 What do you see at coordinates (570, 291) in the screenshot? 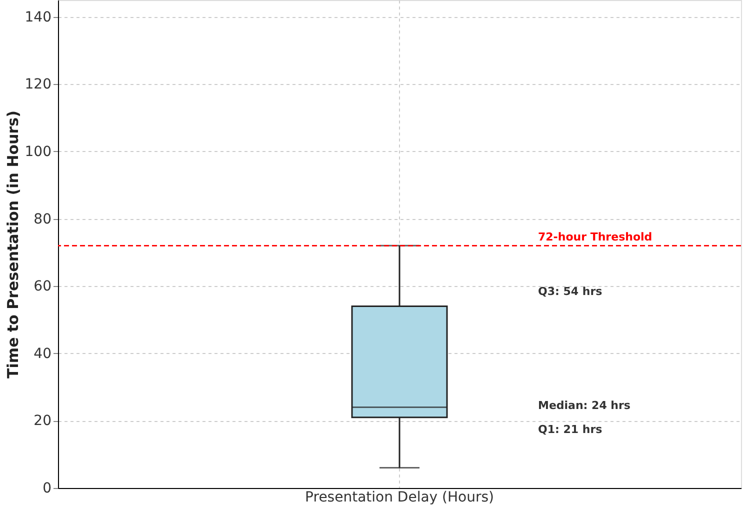
I see `annotation: Q3: 54 hrs` at bounding box center [570, 291].